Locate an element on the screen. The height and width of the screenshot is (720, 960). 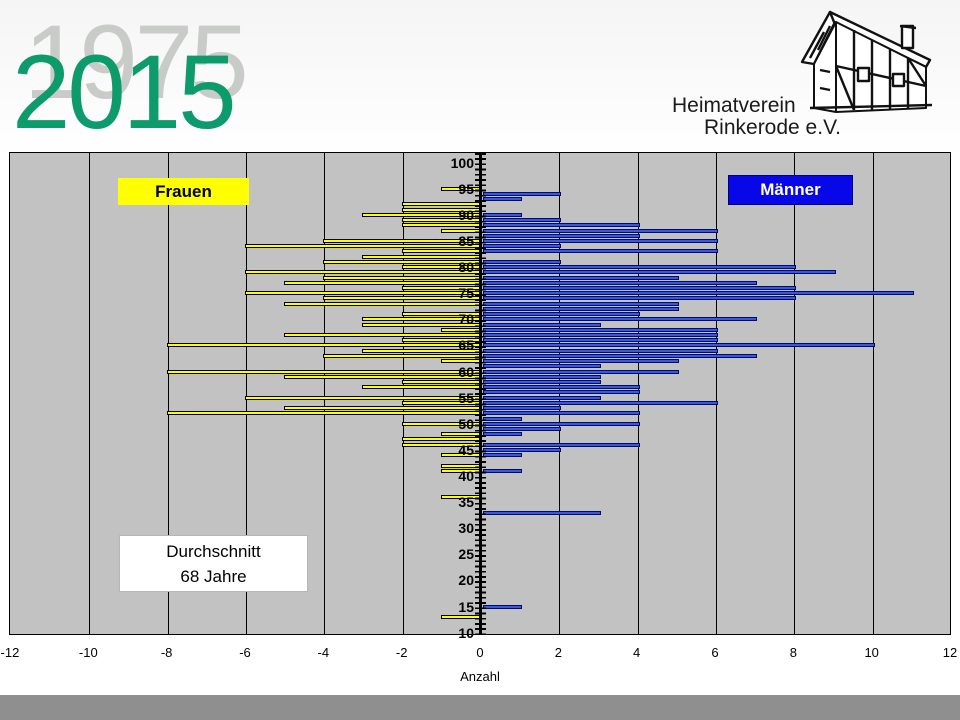
x-tick-label-6: 6 is located at coordinates (715, 652).